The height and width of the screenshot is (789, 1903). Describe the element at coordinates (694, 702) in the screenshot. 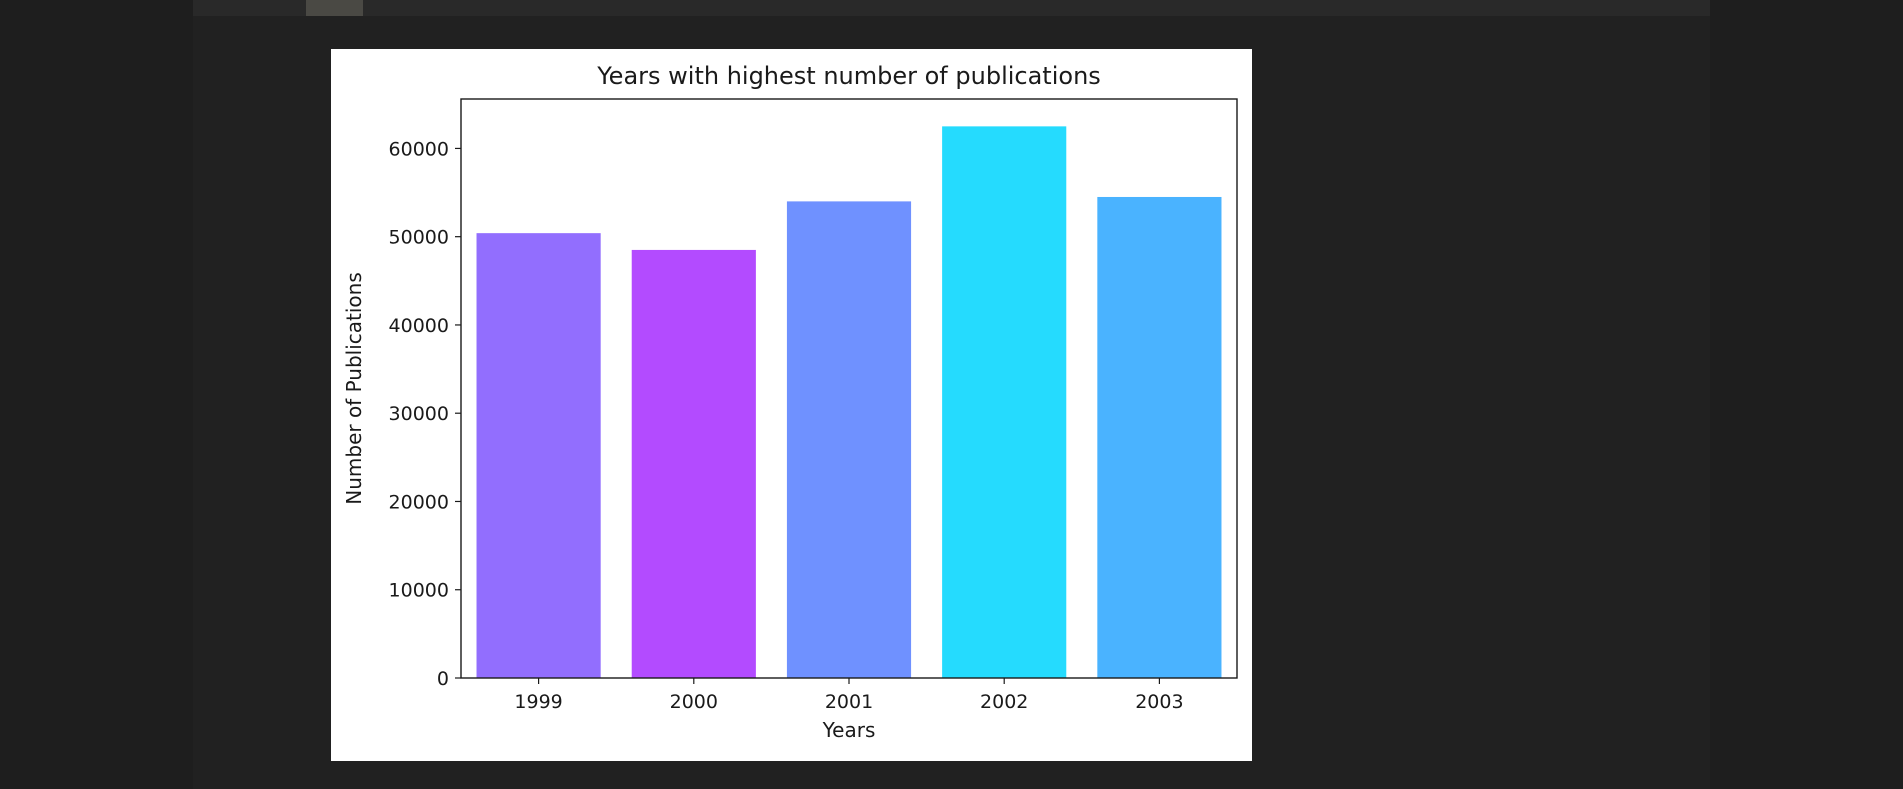

I see `x-tick-label: 2000` at that location.